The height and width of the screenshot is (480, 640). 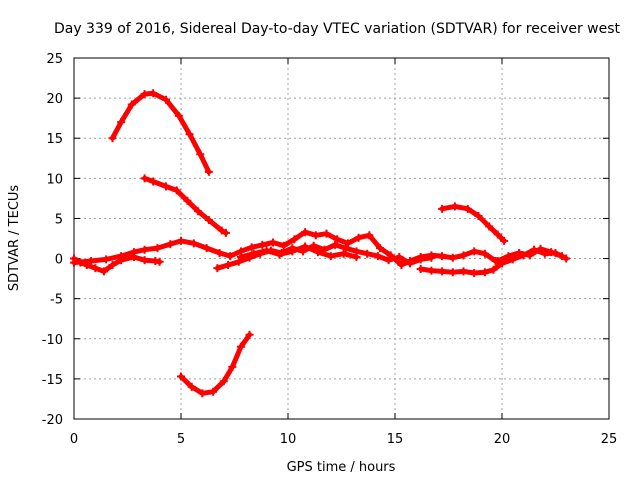 I want to click on x-tick-label: 5, so click(x=181, y=439).